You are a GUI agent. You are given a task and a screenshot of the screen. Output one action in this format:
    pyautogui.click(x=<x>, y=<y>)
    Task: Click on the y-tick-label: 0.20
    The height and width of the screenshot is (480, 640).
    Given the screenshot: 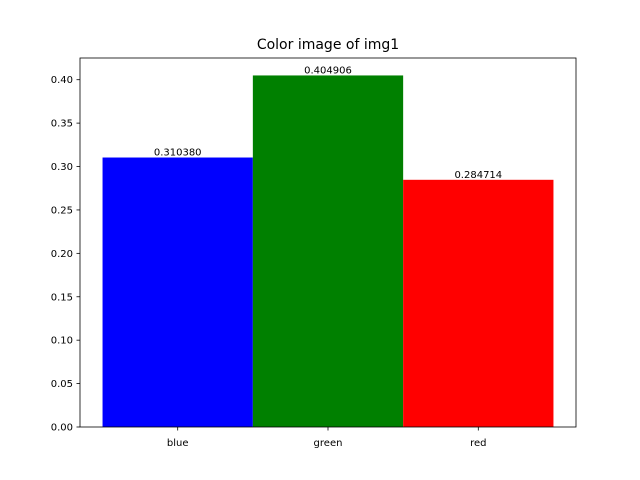 What is the action you would take?
    pyautogui.click(x=62, y=254)
    